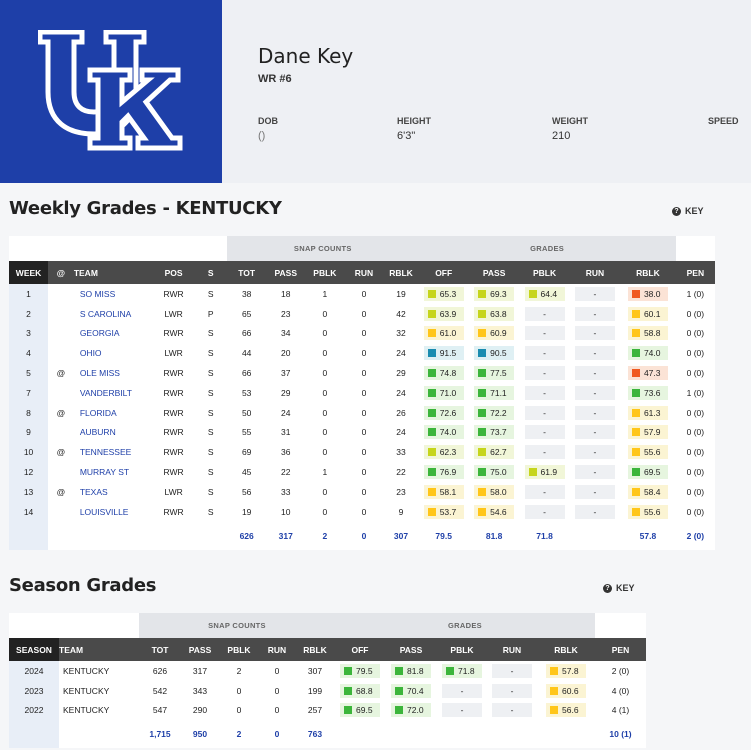  What do you see at coordinates (494, 334) in the screenshot?
I see `pass-grade-cell: 60.9` at bounding box center [494, 334].